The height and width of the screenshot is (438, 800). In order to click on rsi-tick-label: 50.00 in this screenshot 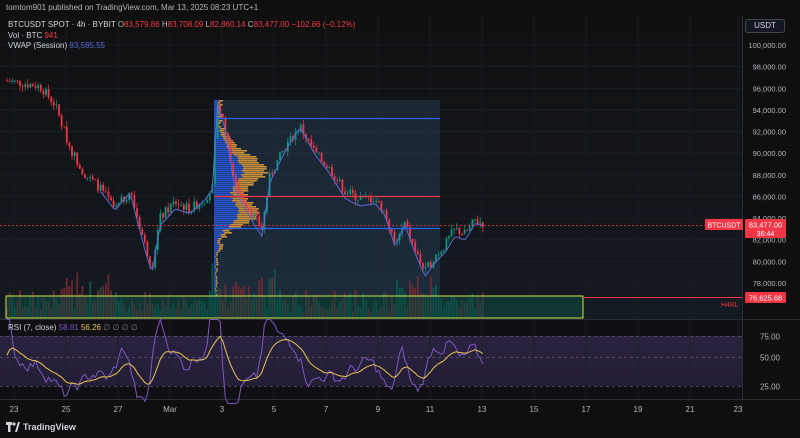, I will do `click(770, 358)`.